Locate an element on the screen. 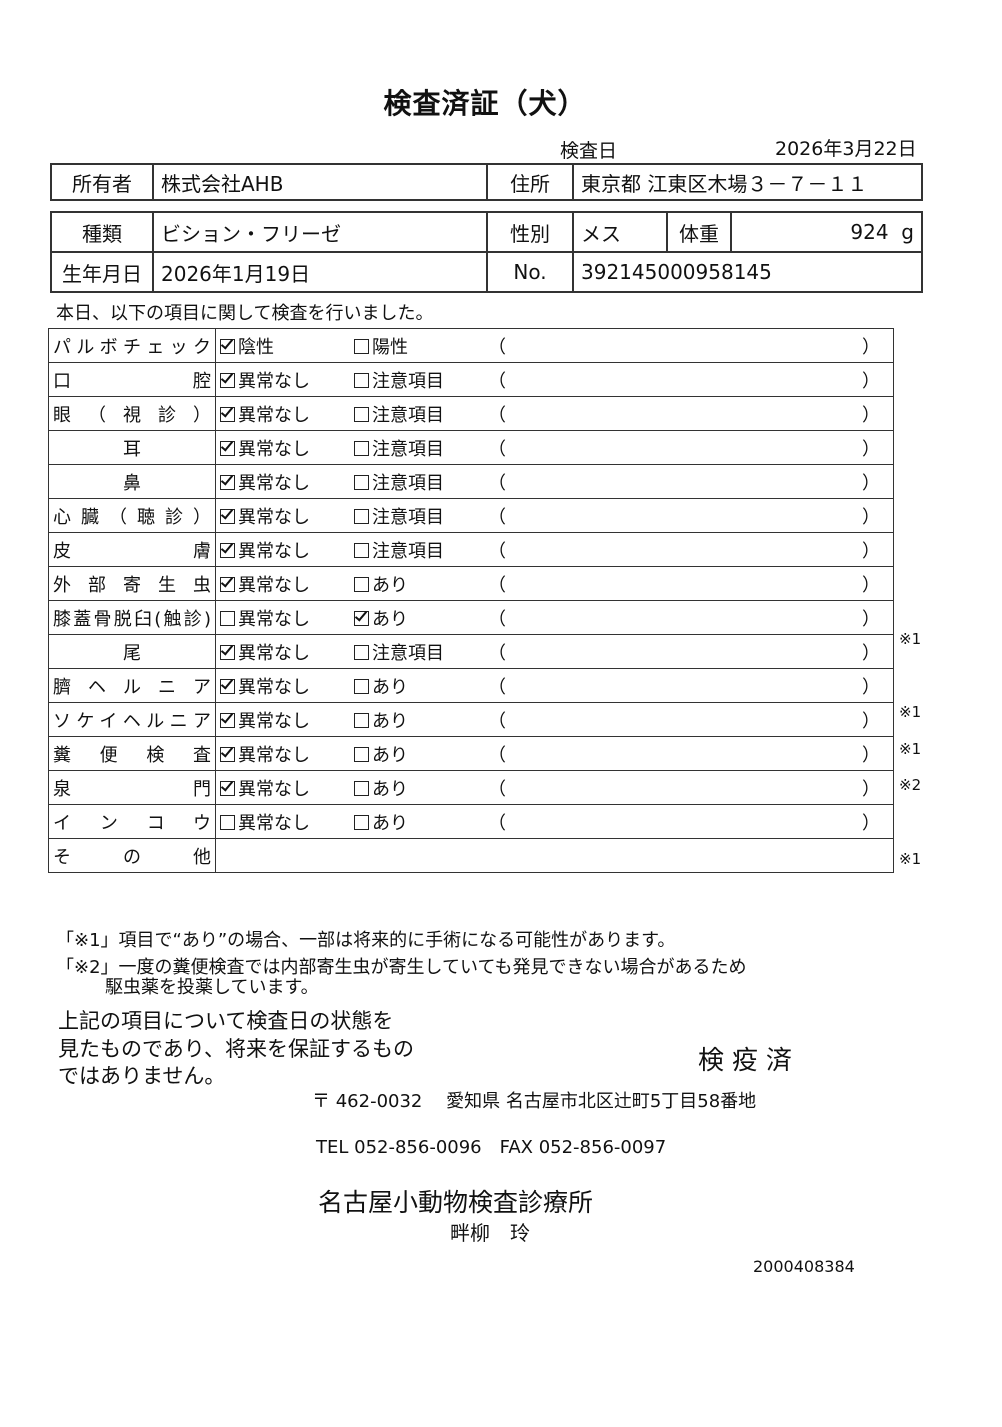 The height and width of the screenshot is (1427, 1002). row-note: ※2 is located at coordinates (910, 785).